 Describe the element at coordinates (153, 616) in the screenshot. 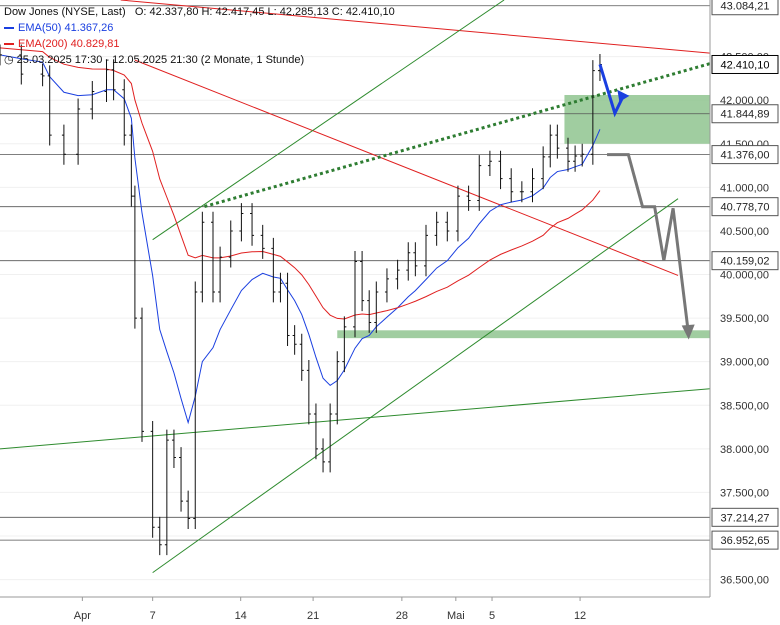

I see `x-tick-label: 7` at that location.